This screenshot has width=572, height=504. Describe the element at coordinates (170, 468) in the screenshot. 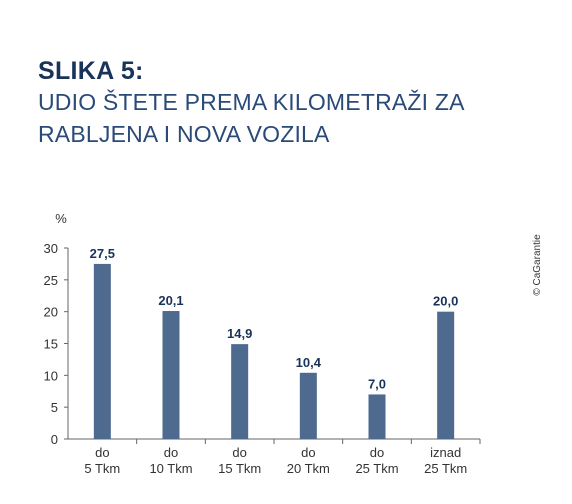

I see `x-tick-label: 10 Tkm` at that location.